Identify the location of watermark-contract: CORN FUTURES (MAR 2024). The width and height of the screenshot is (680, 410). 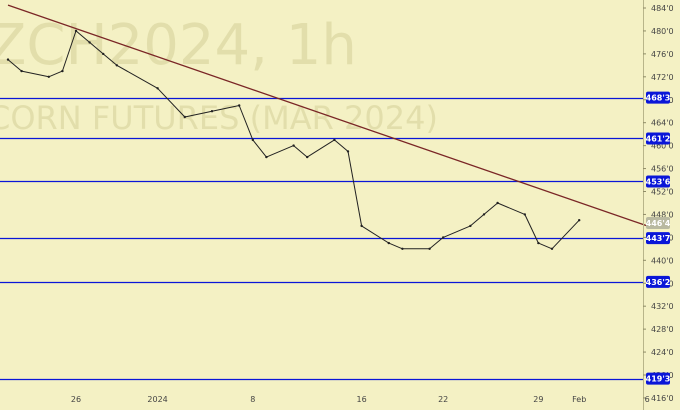
(219, 118).